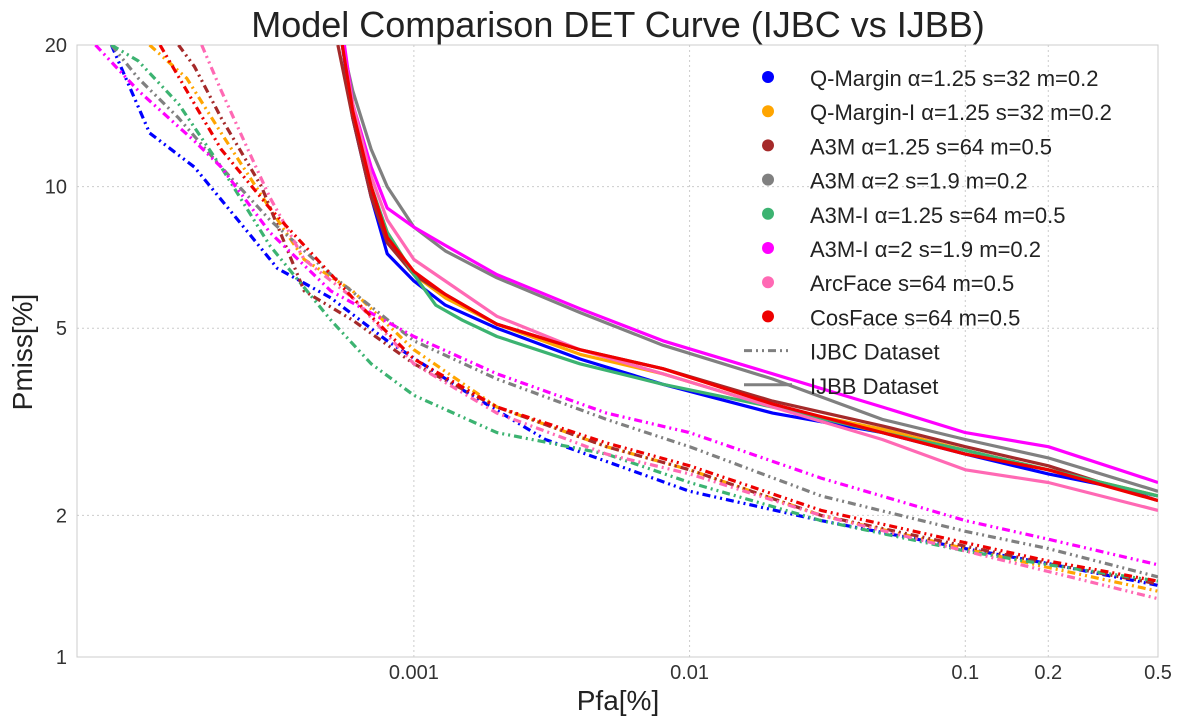 This screenshot has height=724, width=1189. I want to click on x-axis-ticks: 0.001 0.01 0.1 0.2 0.5, so click(780, 673).